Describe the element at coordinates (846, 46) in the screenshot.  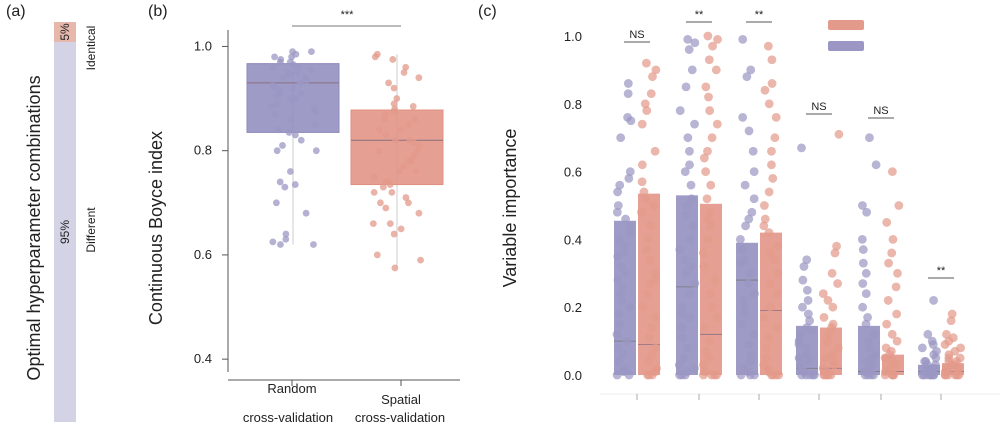
I see `legend-swatch-random` at that location.